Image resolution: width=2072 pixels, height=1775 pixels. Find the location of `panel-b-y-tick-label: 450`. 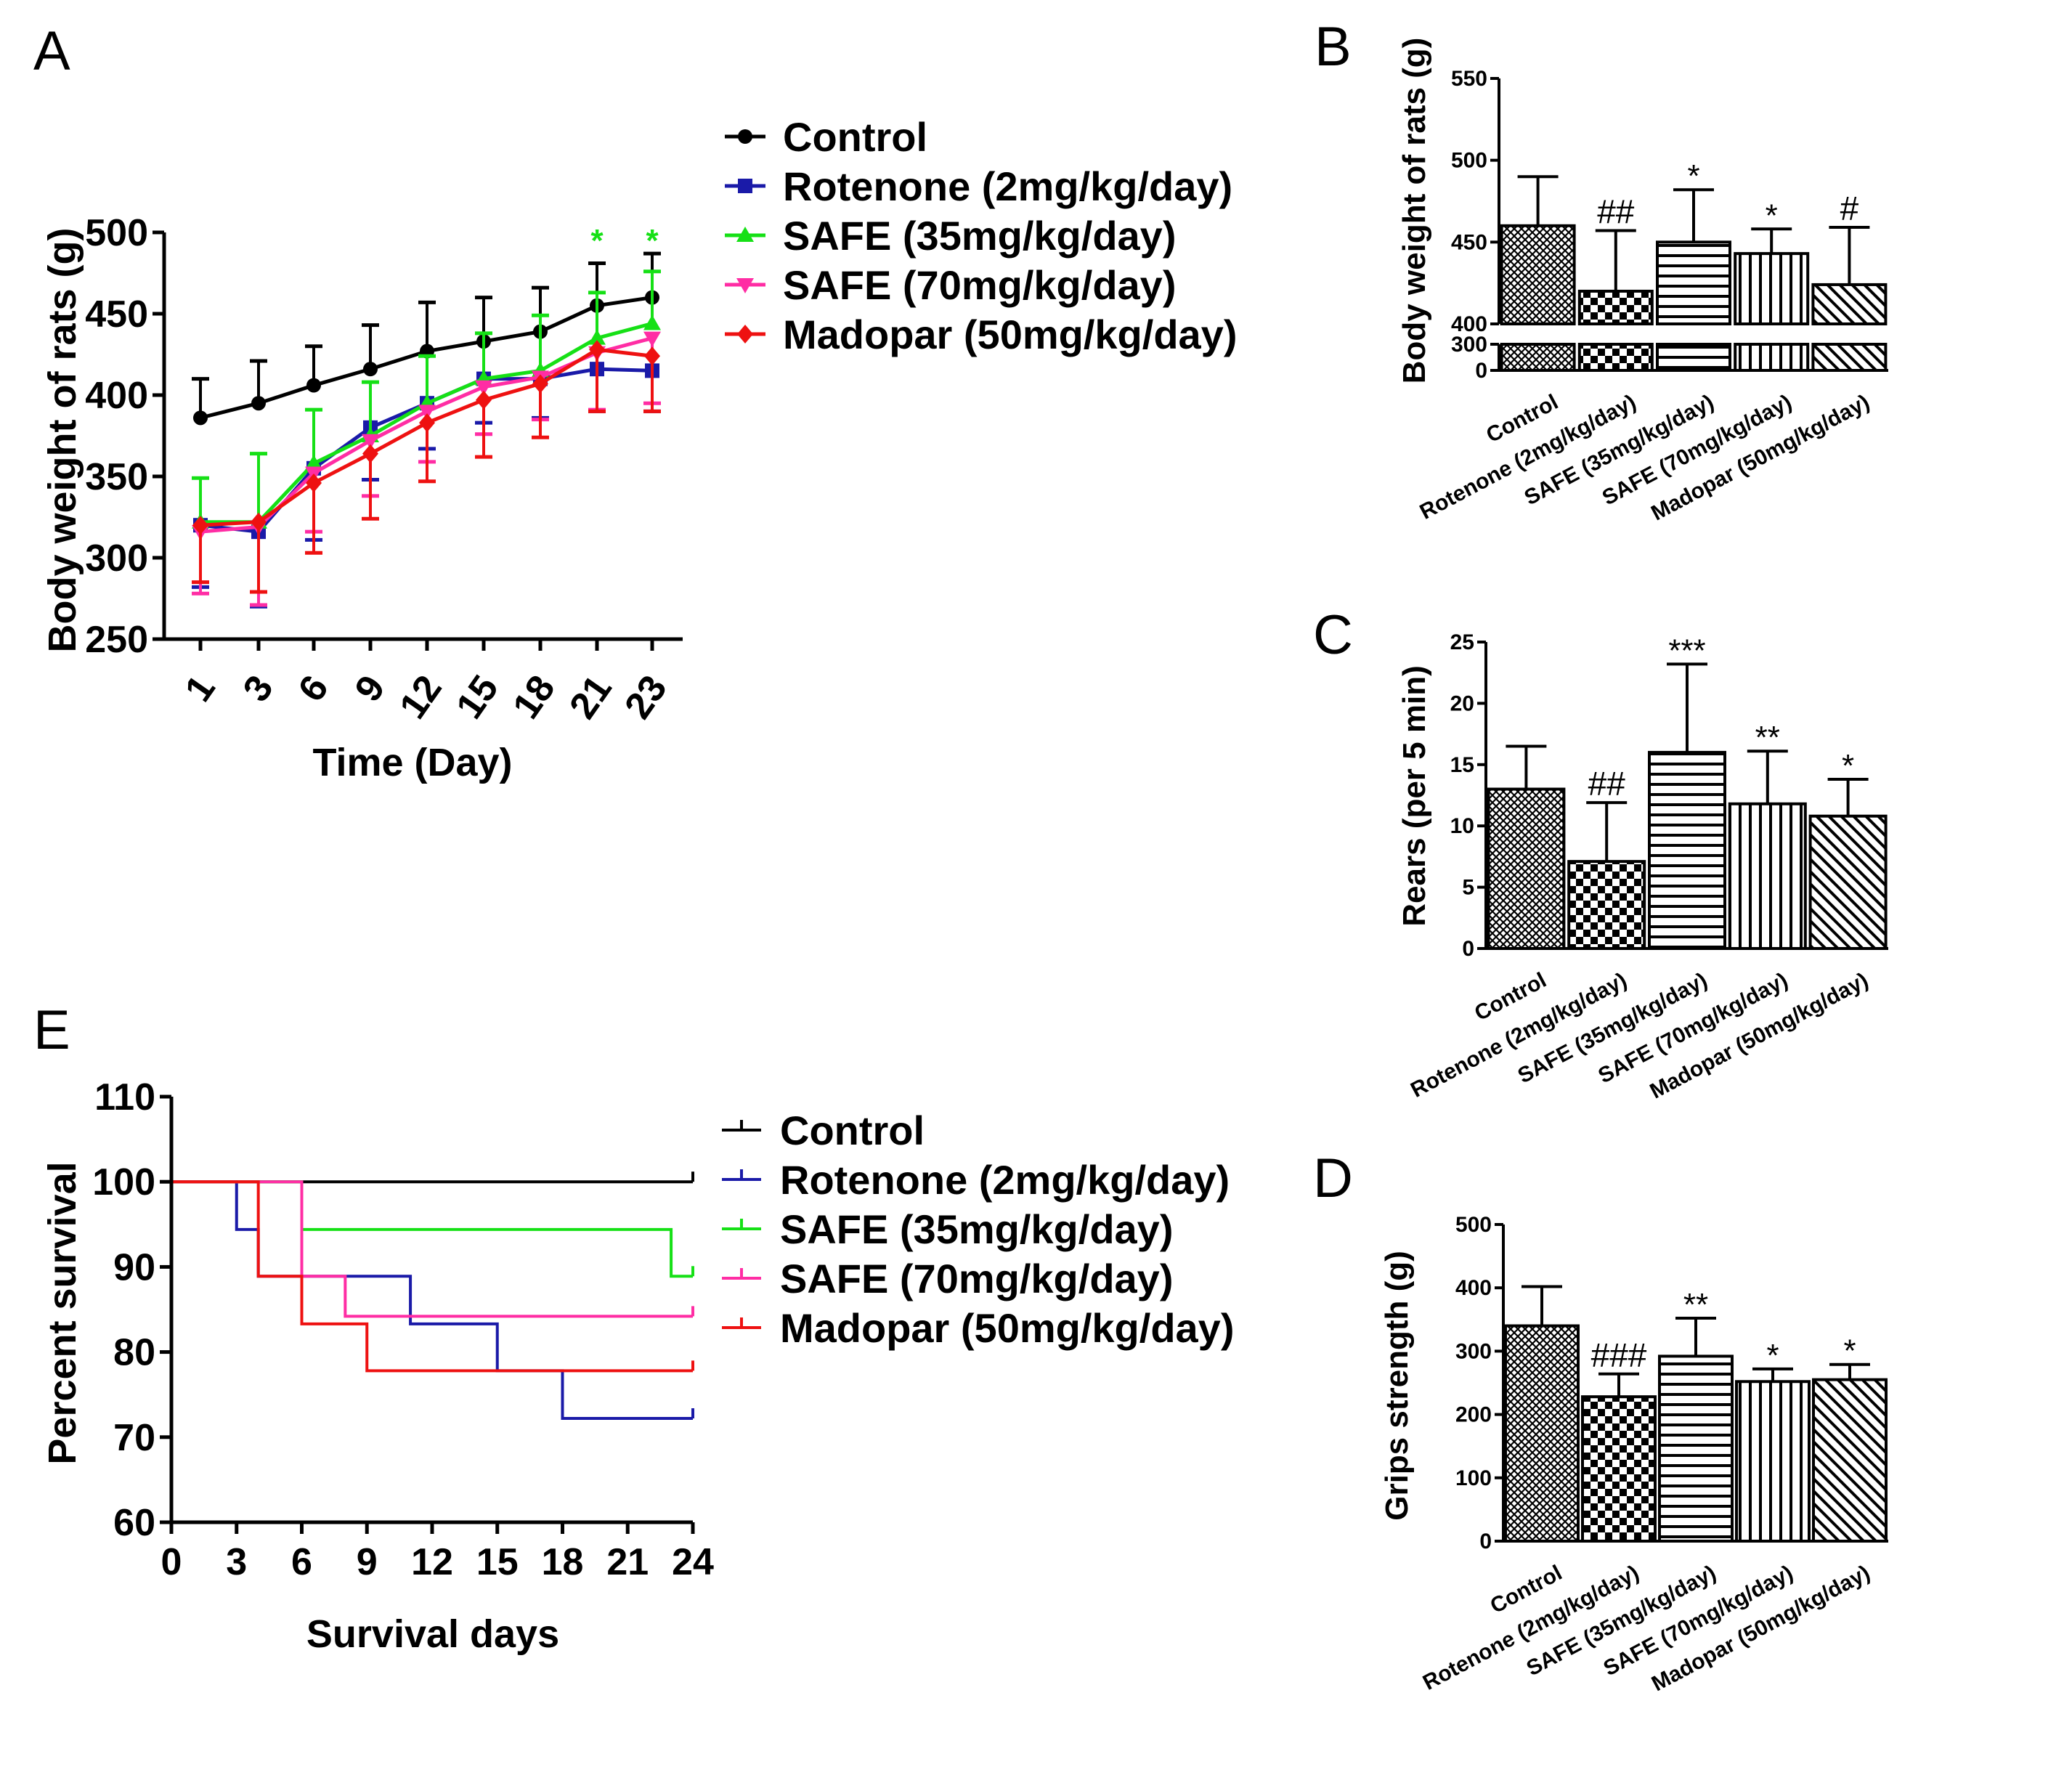

panel-b-y-tick-label: 450 is located at coordinates (1469, 242).